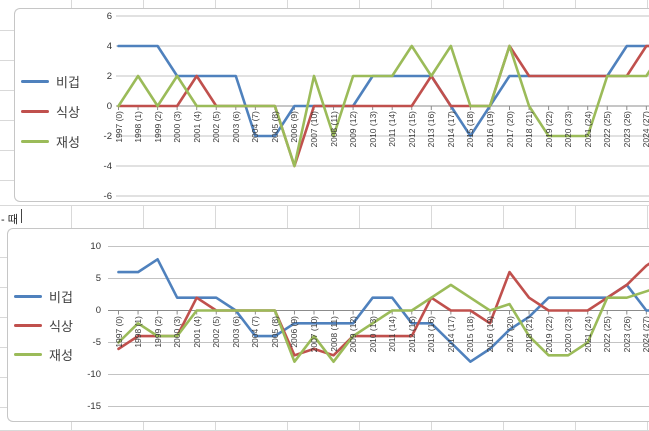  What do you see at coordinates (450, 129) in the screenshot?
I see `x-axis-category-label: 2014 (17)` at bounding box center [450, 129].